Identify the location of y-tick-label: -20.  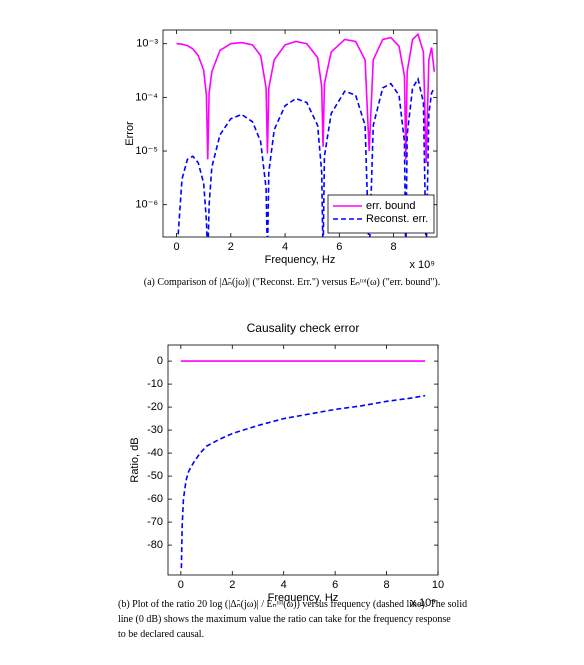
(155, 407).